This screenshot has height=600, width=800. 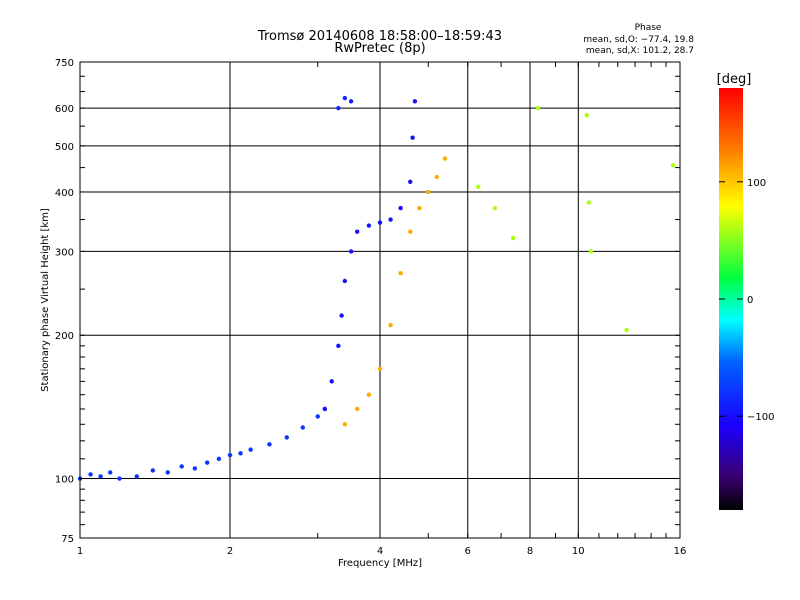 What do you see at coordinates (64, 480) in the screenshot?
I see `y-tick-label: 100` at bounding box center [64, 480].